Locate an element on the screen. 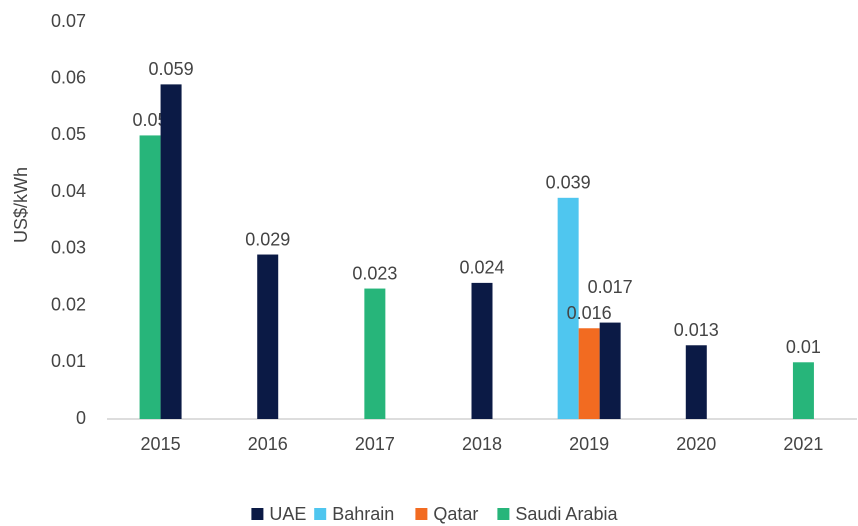  y-tick-label: 0.06 is located at coordinates (68, 77).